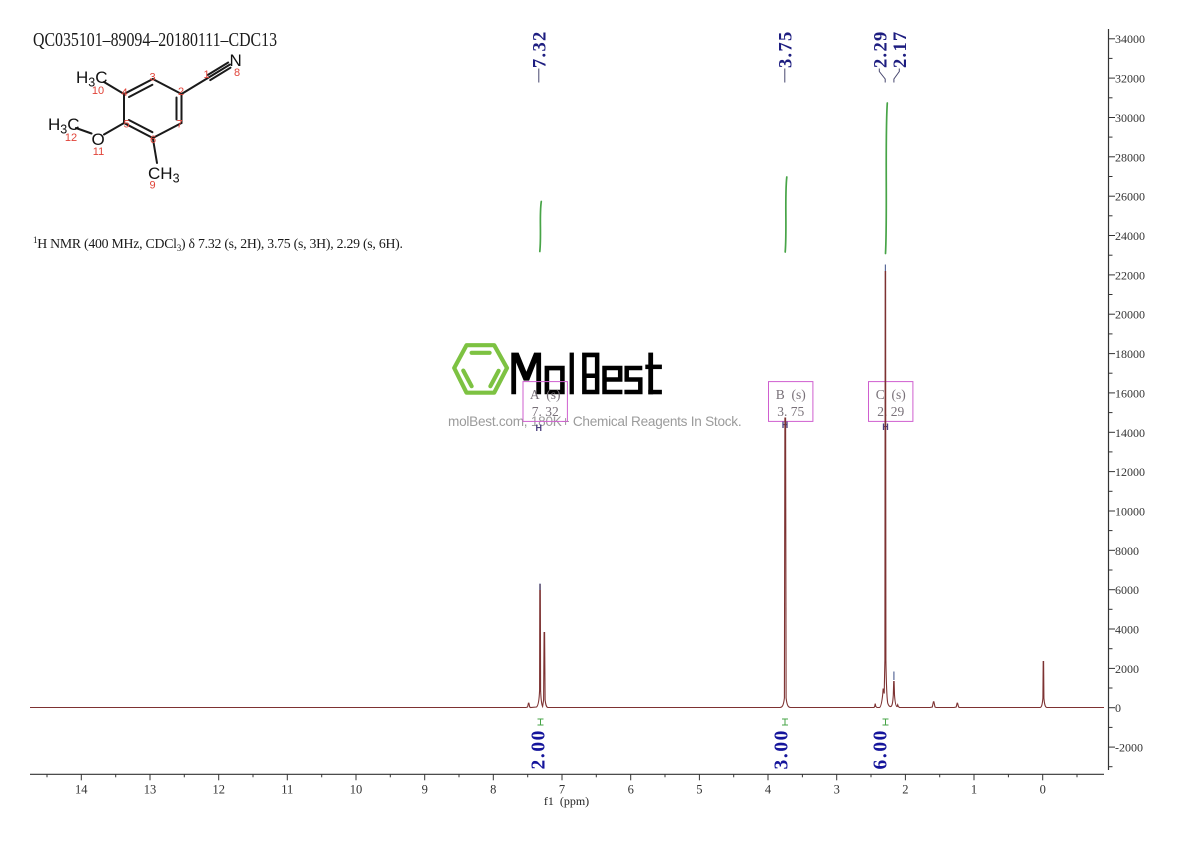 The width and height of the screenshot is (1190, 841). Describe the element at coordinates (1130, 354) in the screenshot. I see `svg-text: 18000` at that location.